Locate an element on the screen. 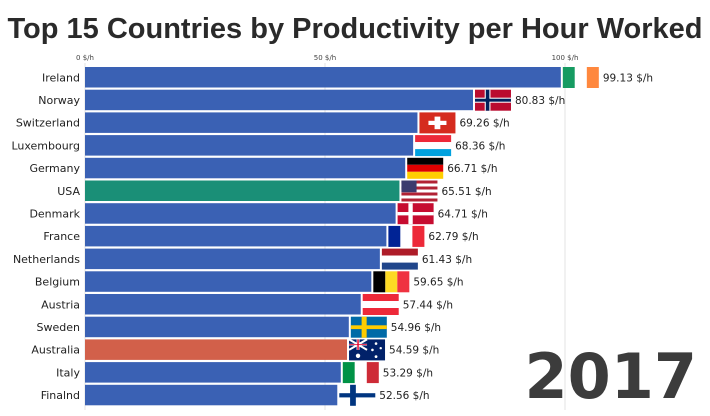 Image resolution: width=710 pixels, height=416 pixels. ireland-flag is located at coordinates (580, 77).